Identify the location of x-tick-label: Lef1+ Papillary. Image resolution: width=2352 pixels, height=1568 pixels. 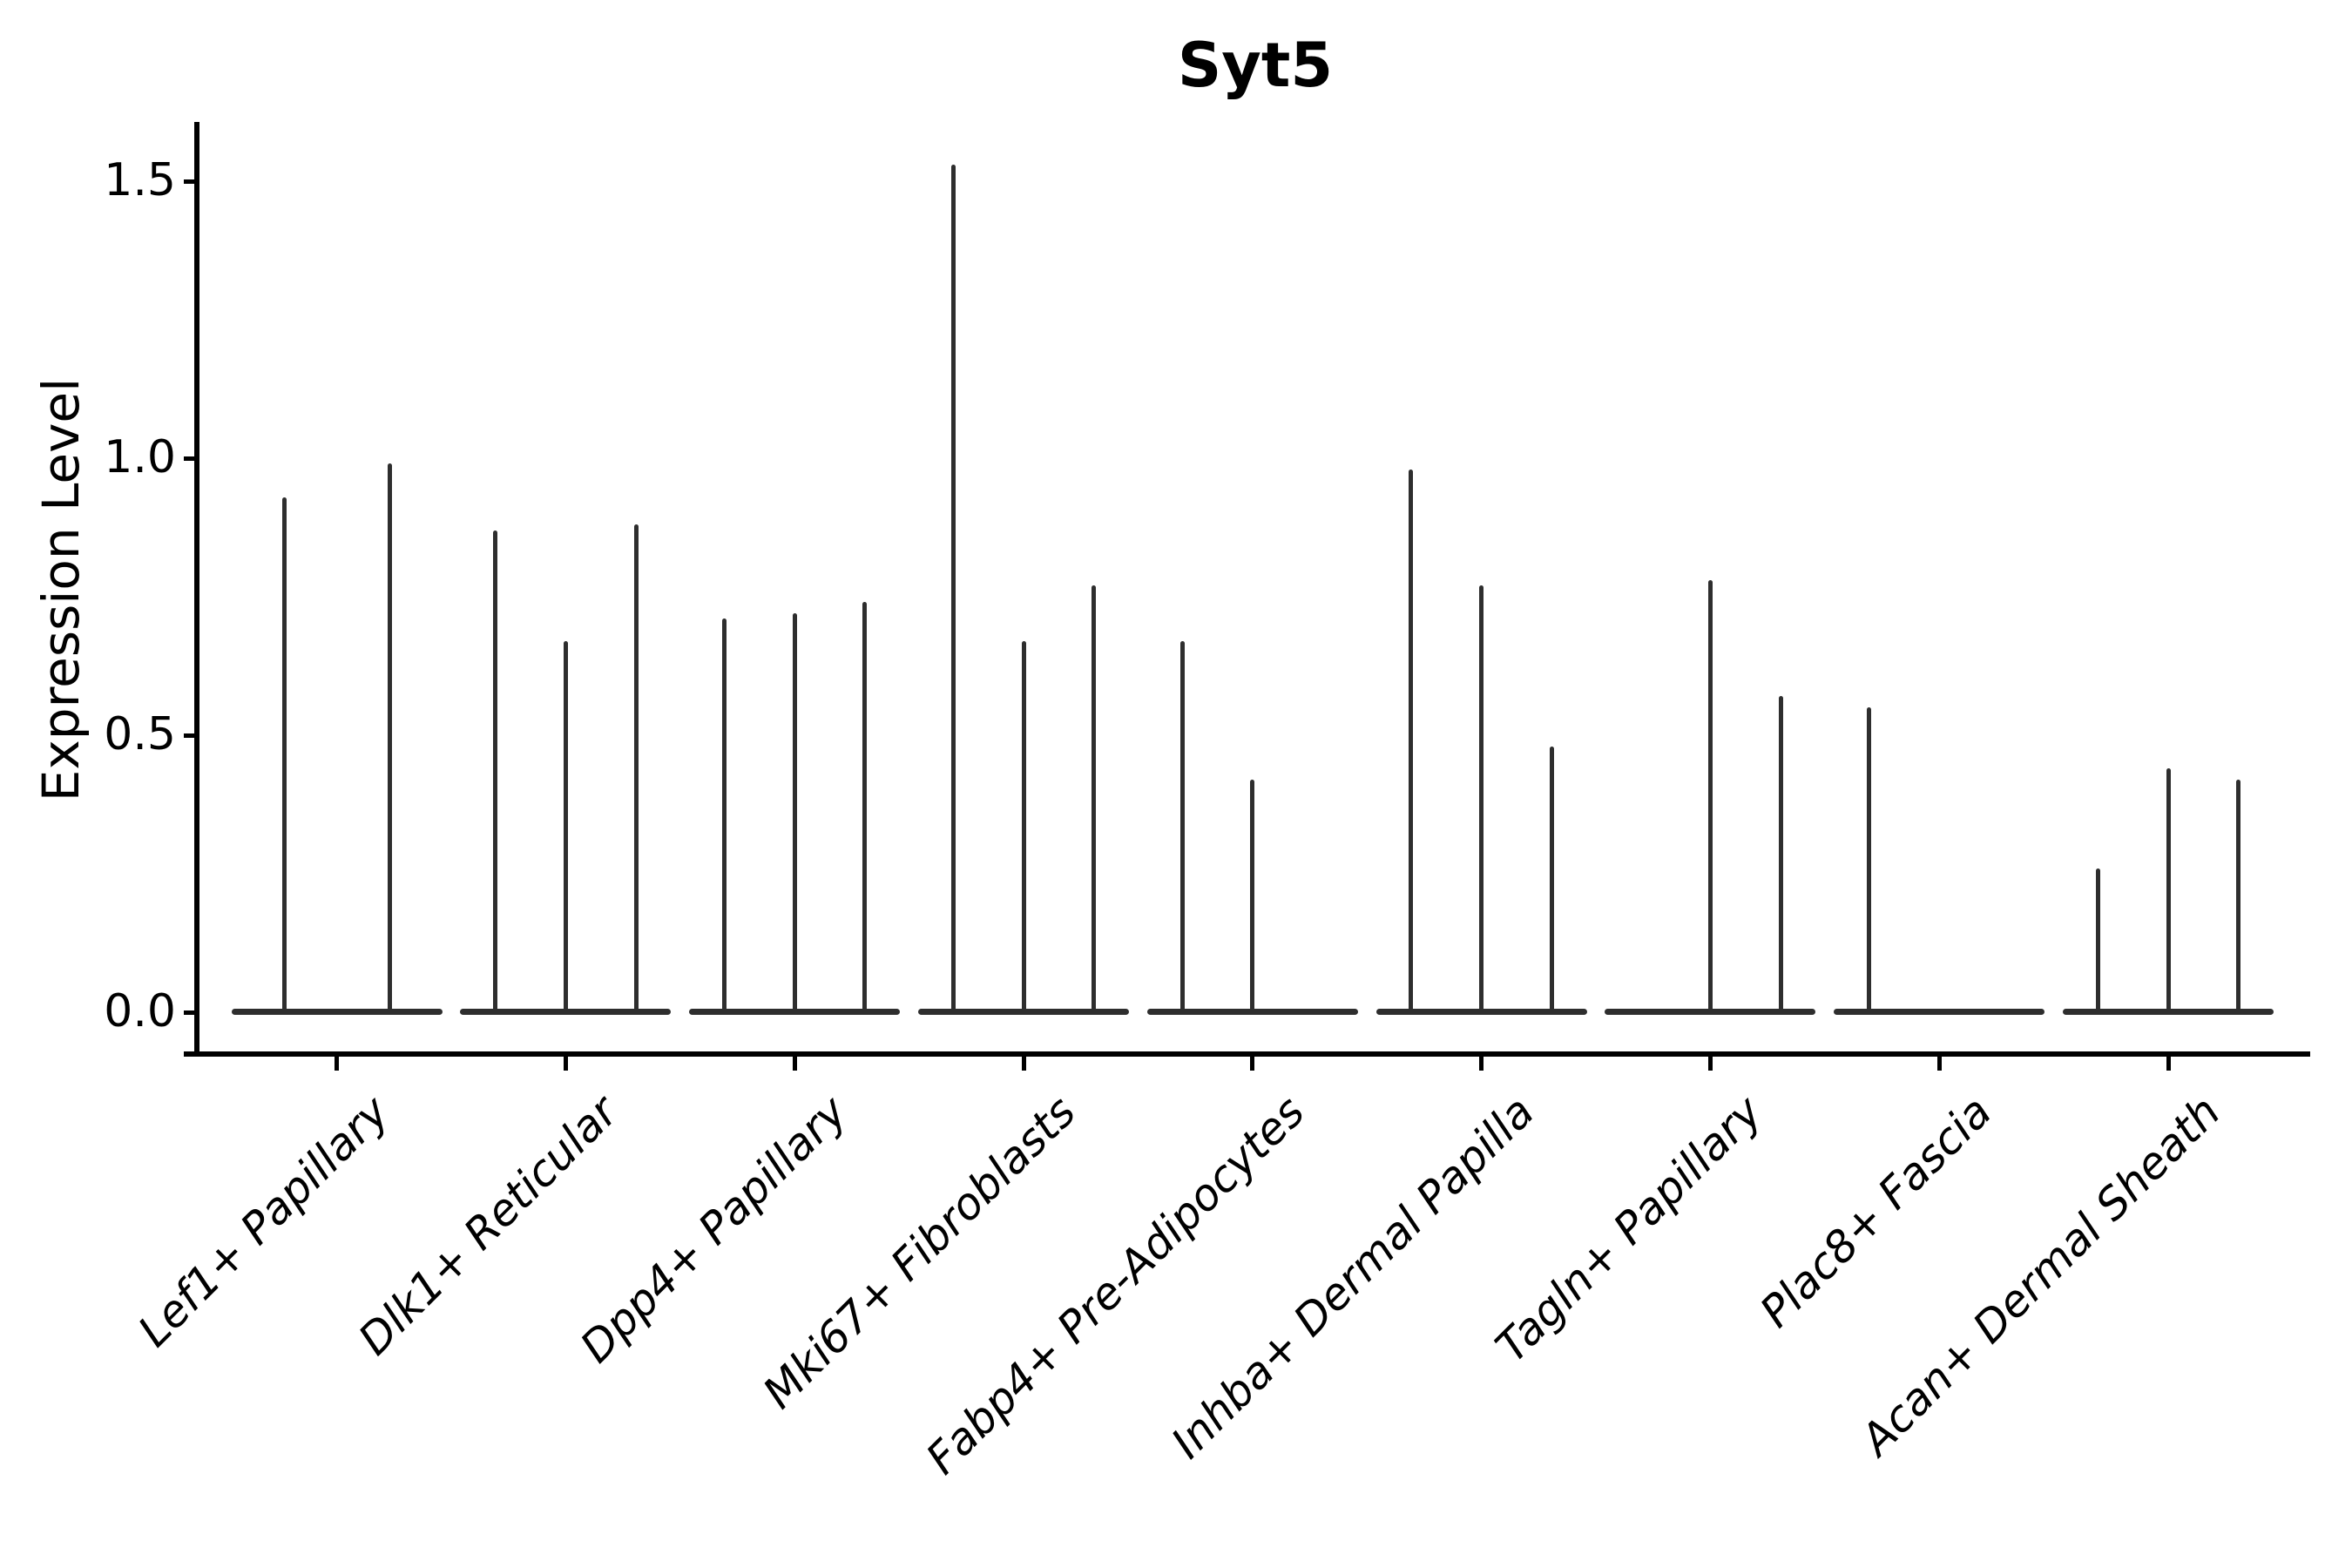
(263, 1221).